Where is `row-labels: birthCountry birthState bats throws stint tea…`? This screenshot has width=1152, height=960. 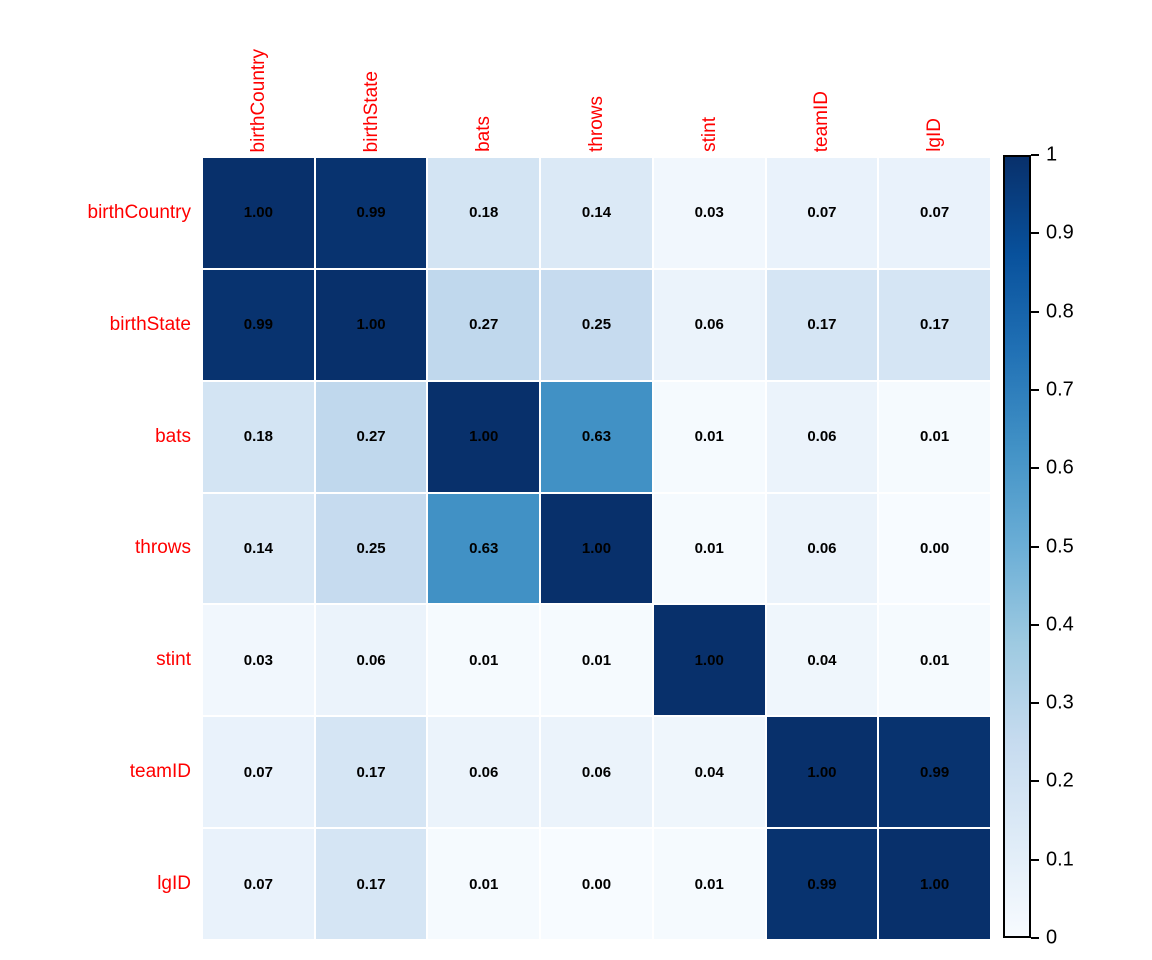
row-labels: birthCountry birthState bats throws stint tea… is located at coordinates (96, 548).